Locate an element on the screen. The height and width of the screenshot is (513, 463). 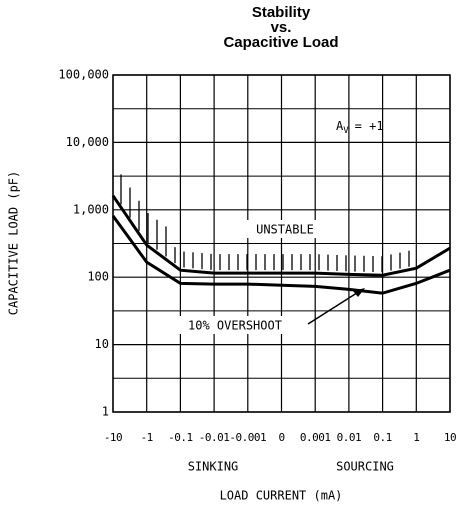
gain-label: AV = +1 is located at coordinates (360, 127).